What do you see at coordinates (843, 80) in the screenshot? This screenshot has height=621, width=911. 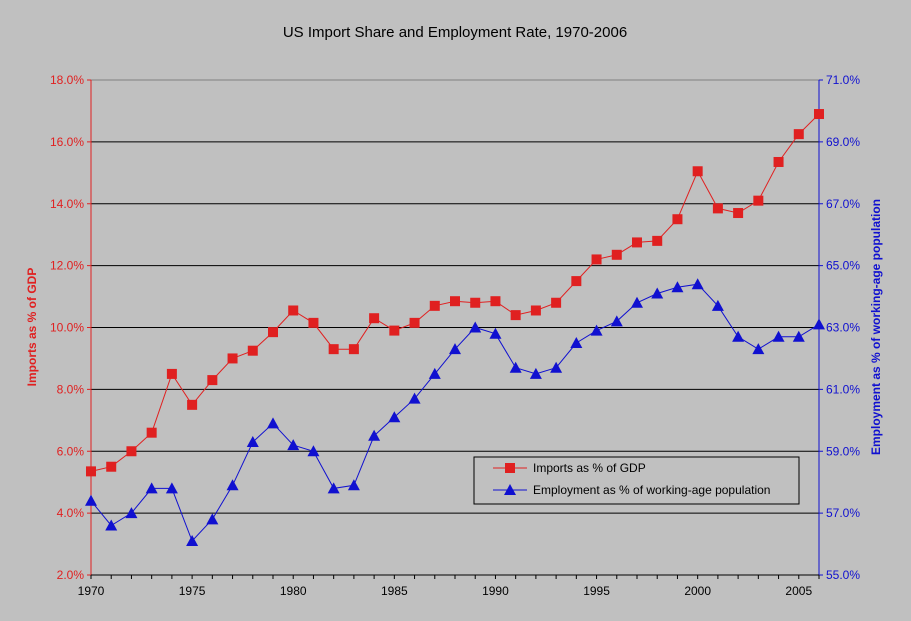 I see `right-tick-label: 71.0%` at bounding box center [843, 80].